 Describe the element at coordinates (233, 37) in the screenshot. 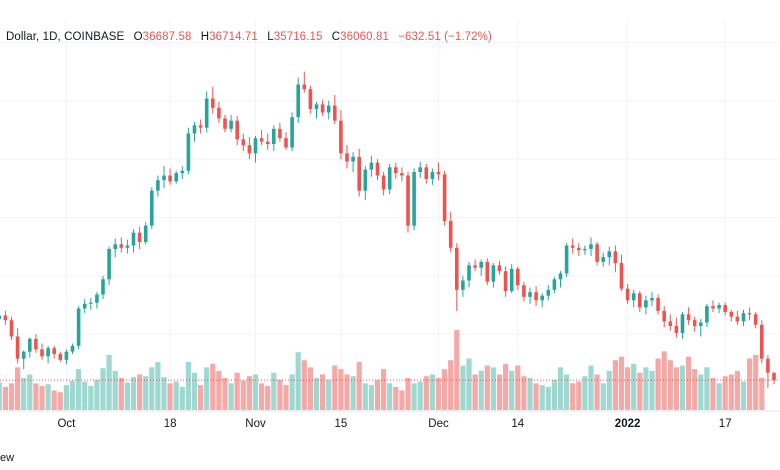

I see `legend-high-value: 36714.71` at that location.